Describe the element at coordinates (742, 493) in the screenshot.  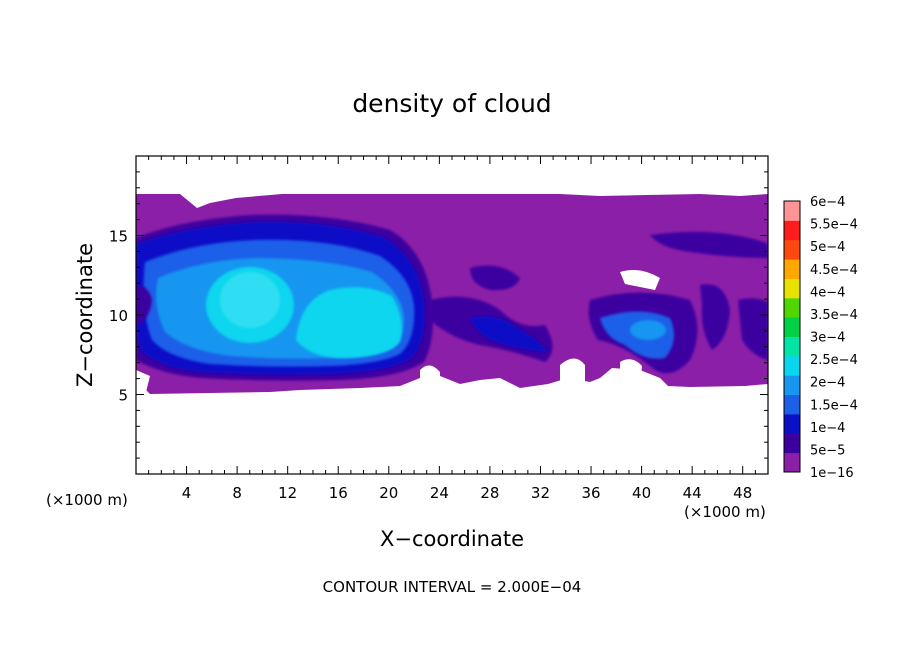
I see `x-tick-label: 48` at that location.